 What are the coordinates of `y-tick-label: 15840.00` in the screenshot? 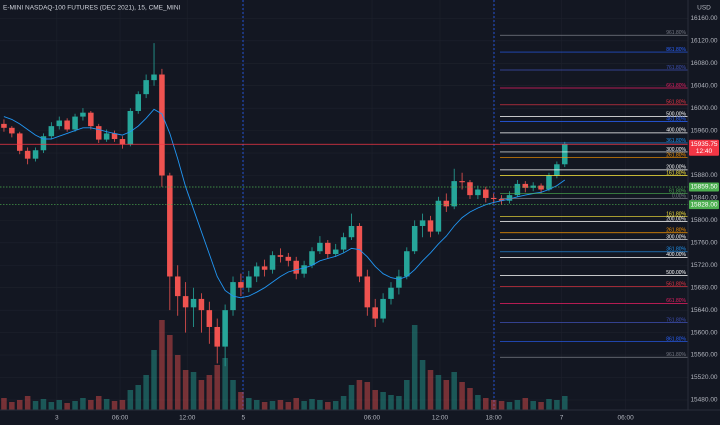 It's located at (703, 198).